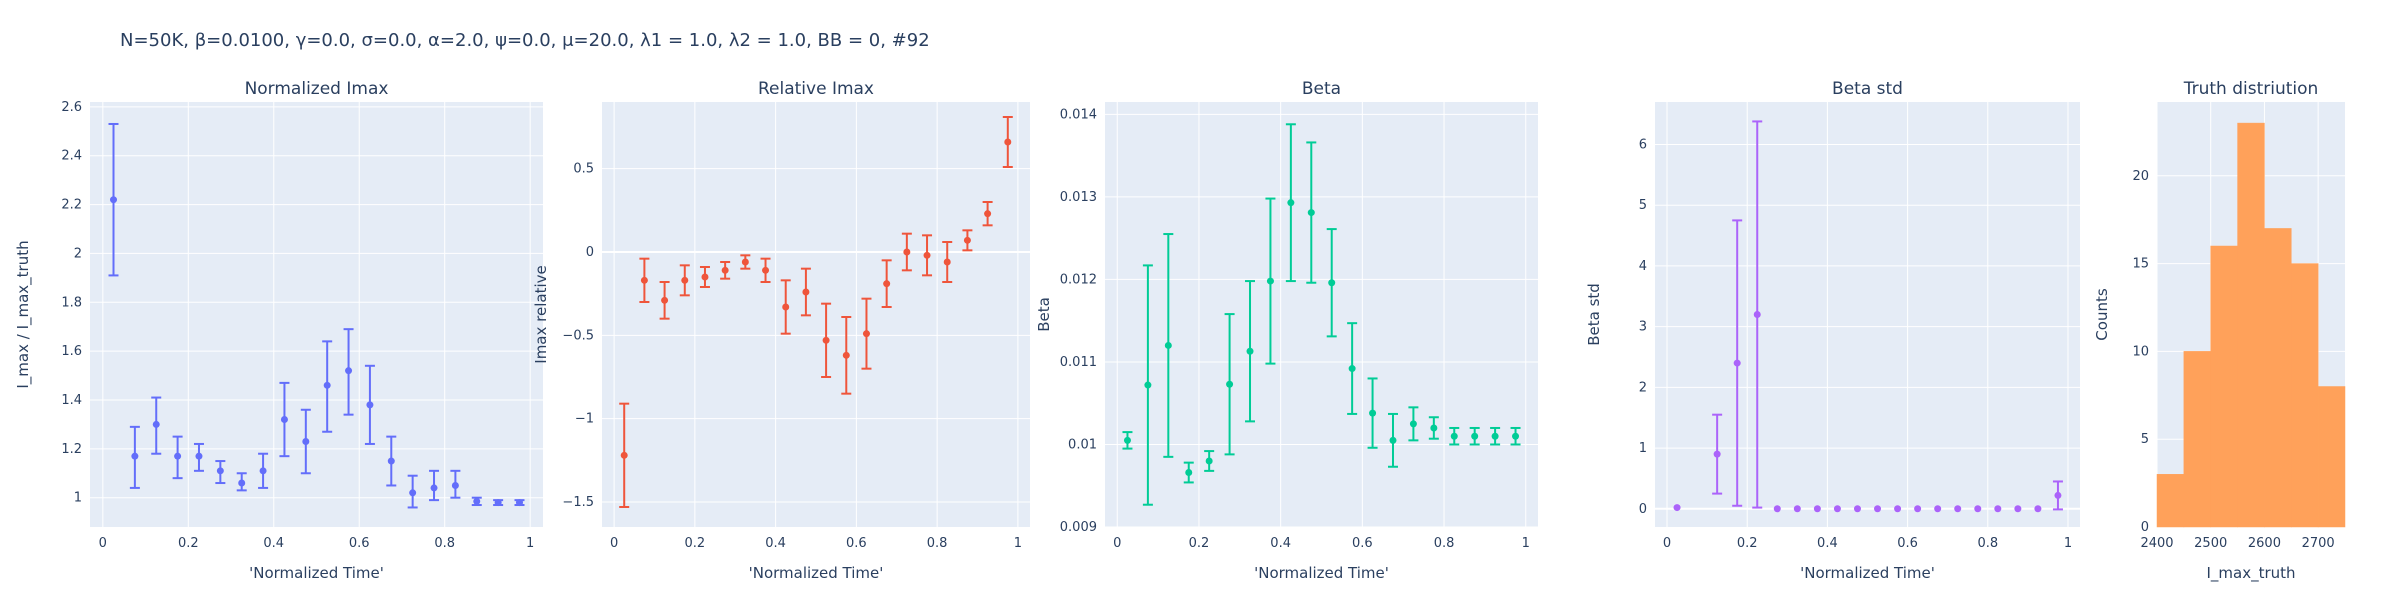 This screenshot has width=2400, height=600. What do you see at coordinates (71, 156) in the screenshot?
I see `y-tick-label: 2.4` at bounding box center [71, 156].